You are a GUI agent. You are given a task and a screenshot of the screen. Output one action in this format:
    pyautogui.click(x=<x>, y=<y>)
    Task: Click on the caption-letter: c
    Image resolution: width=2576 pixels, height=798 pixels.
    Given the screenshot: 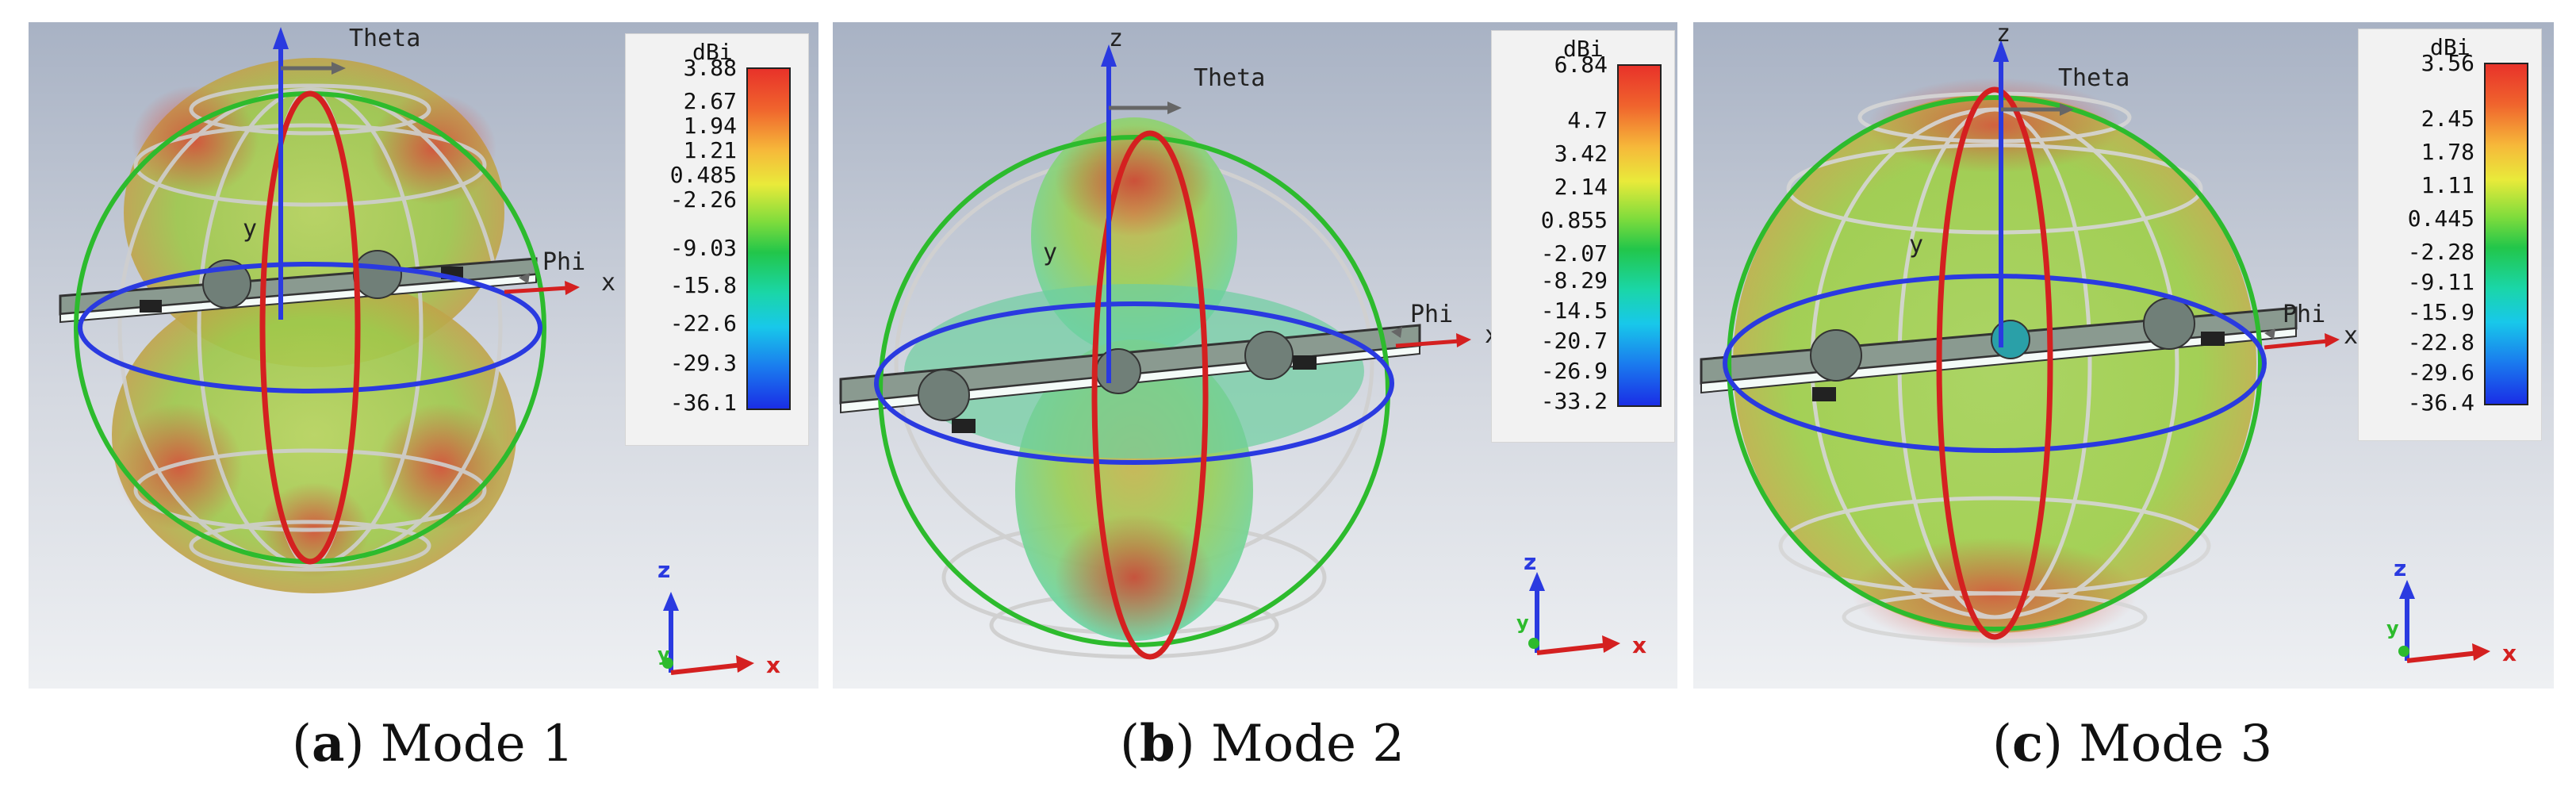 What is the action you would take?
    pyautogui.click(x=2027, y=743)
    